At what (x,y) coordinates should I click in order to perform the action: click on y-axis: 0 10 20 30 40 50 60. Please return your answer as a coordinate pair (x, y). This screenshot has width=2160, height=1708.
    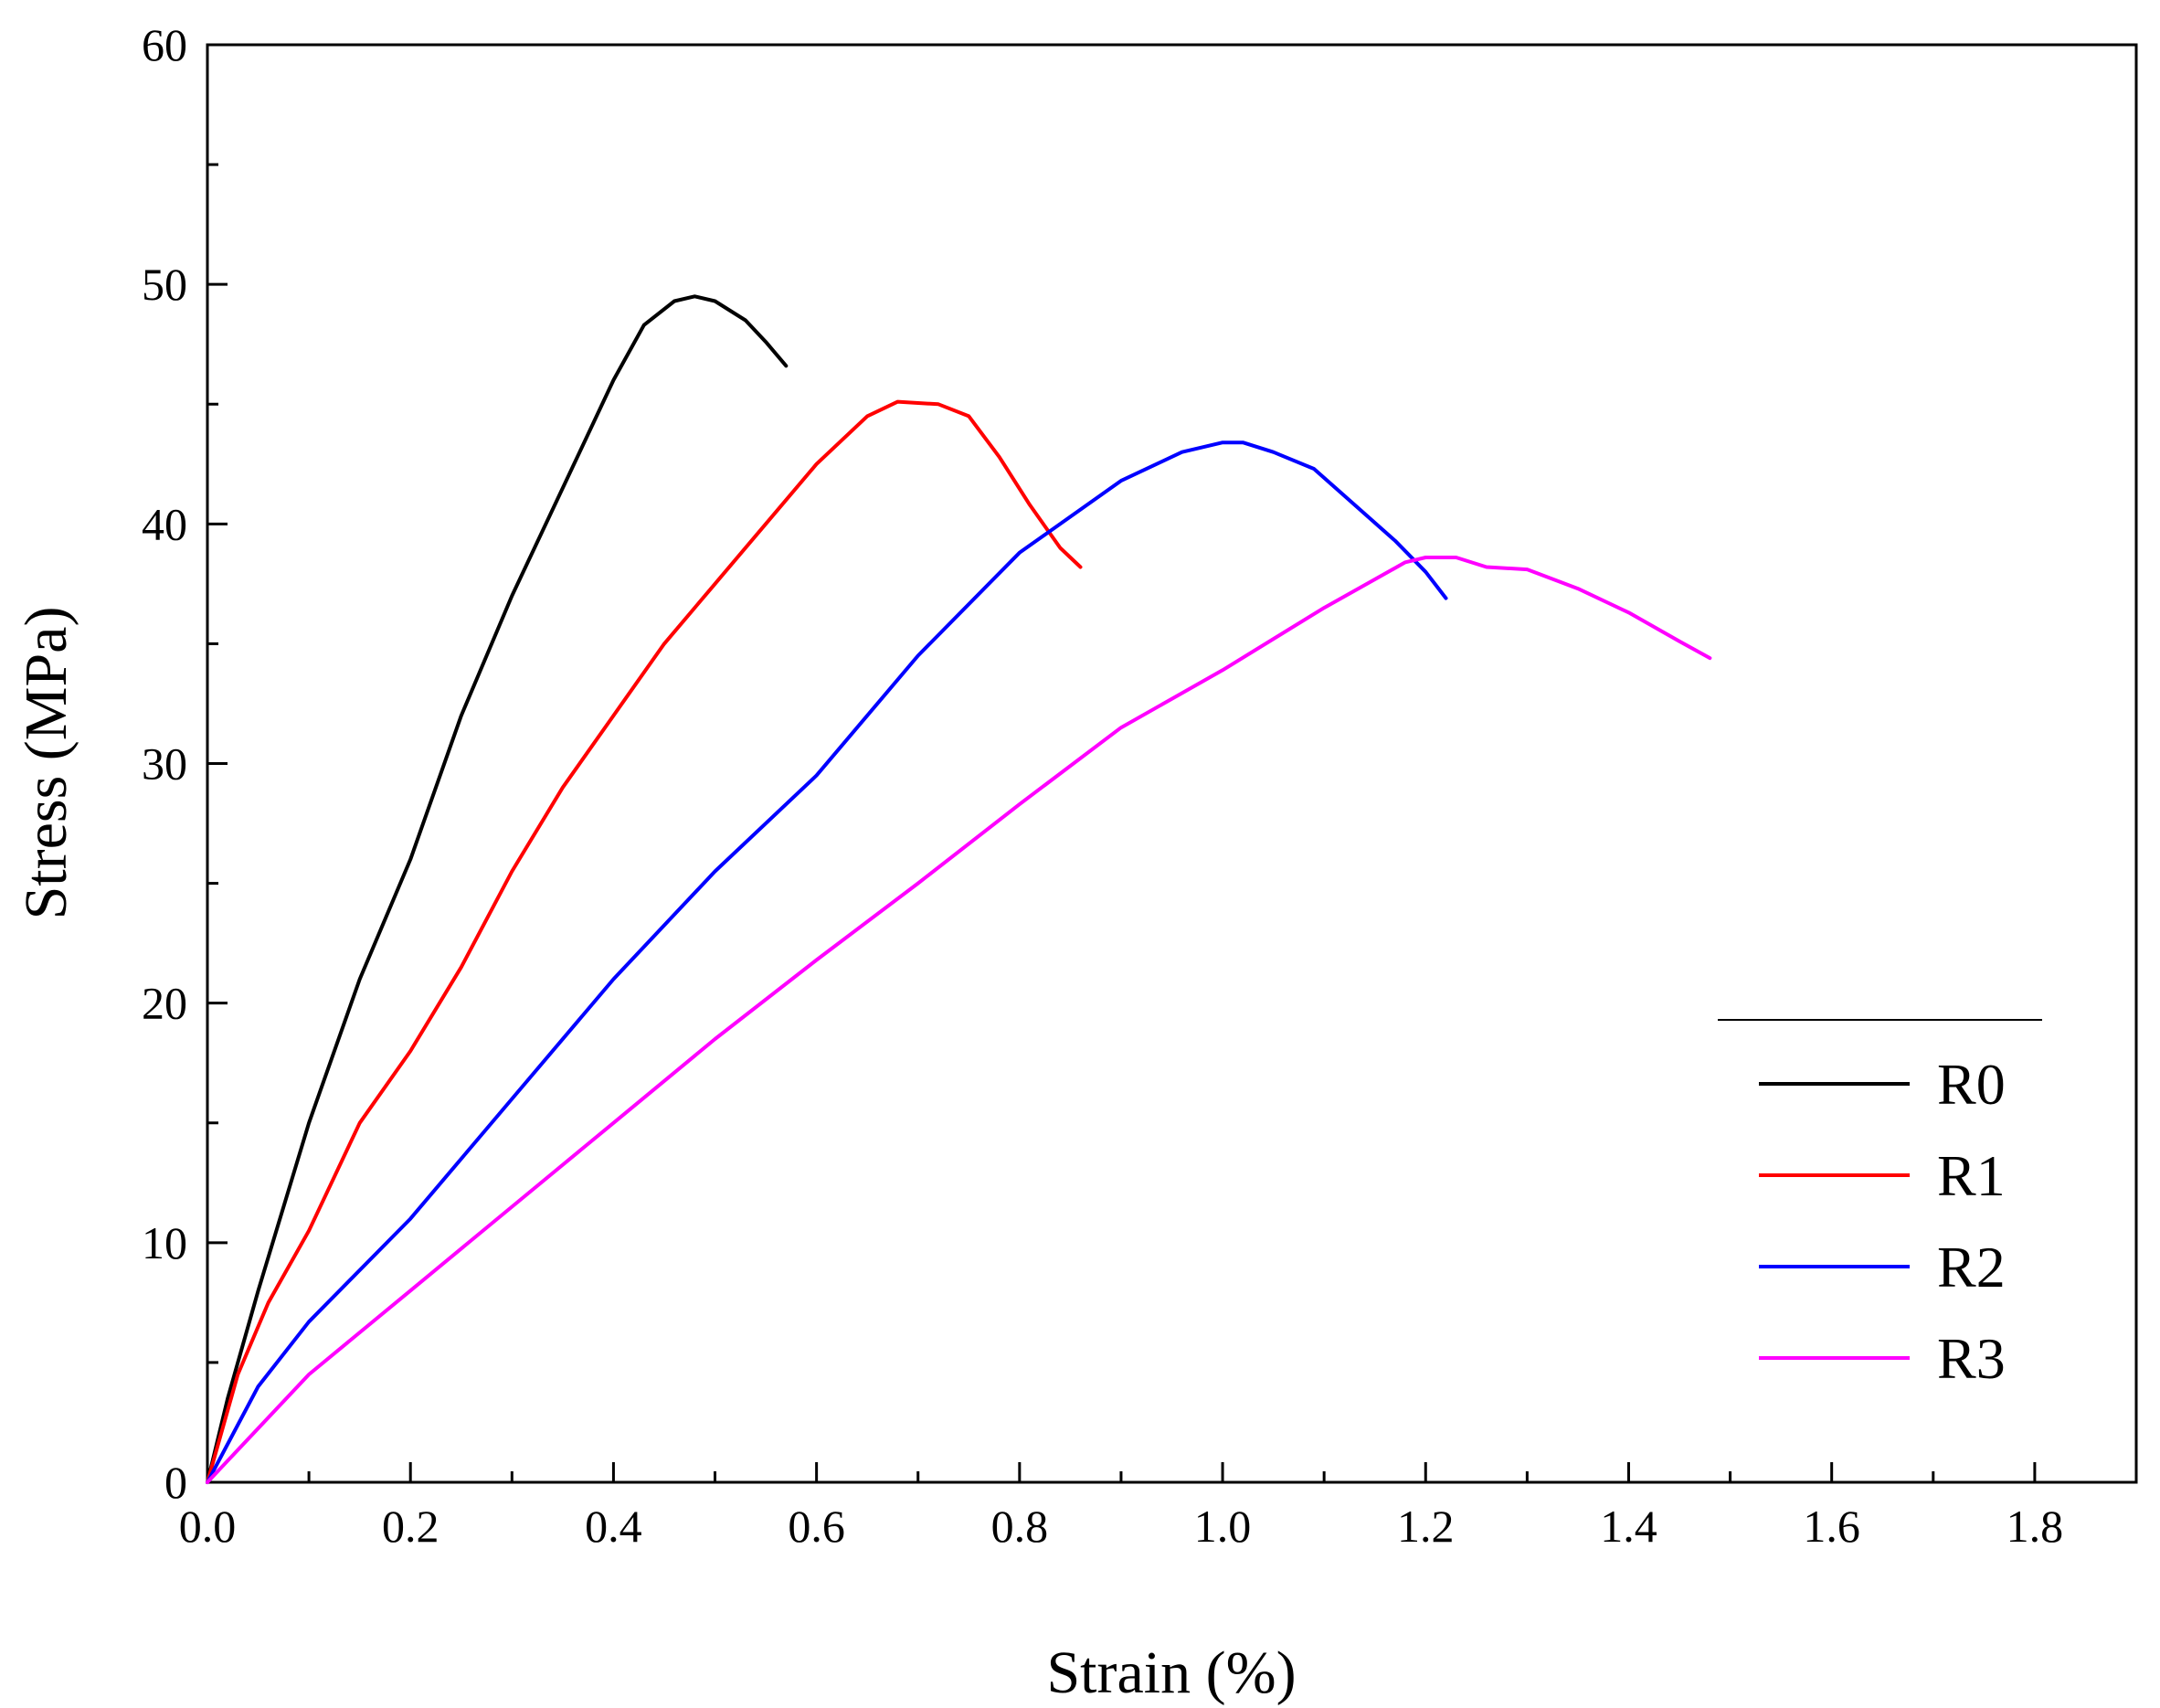
    Looking at the image, I should click on (185, 763).